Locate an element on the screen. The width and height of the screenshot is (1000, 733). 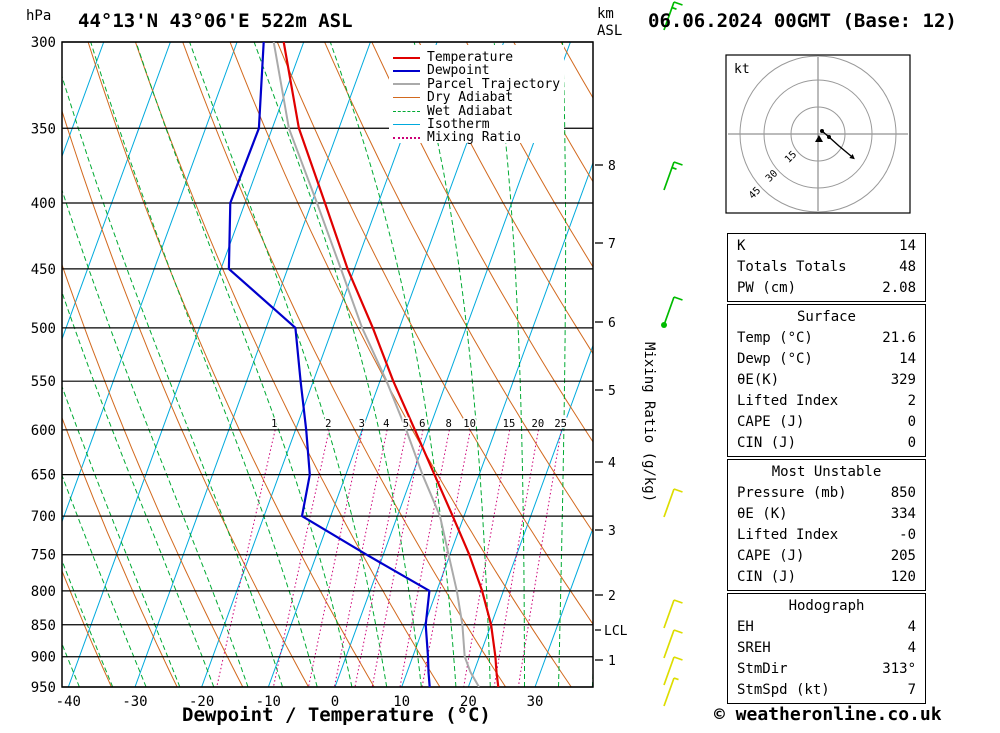
stats-row-value: 2.08 is located at coordinates (899, 288).